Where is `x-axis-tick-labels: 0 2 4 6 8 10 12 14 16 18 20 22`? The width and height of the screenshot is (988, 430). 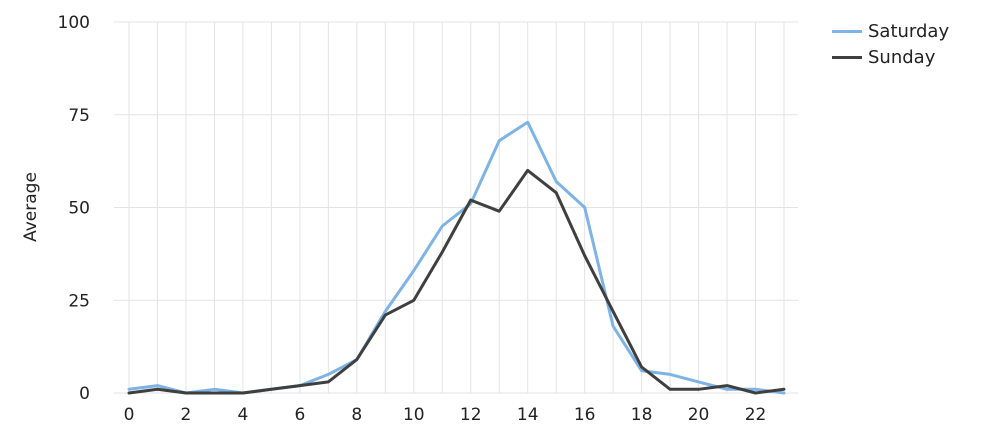
x-axis-tick-labels: 0 2 4 6 8 10 12 14 16 18 20 22 is located at coordinates (445, 415).